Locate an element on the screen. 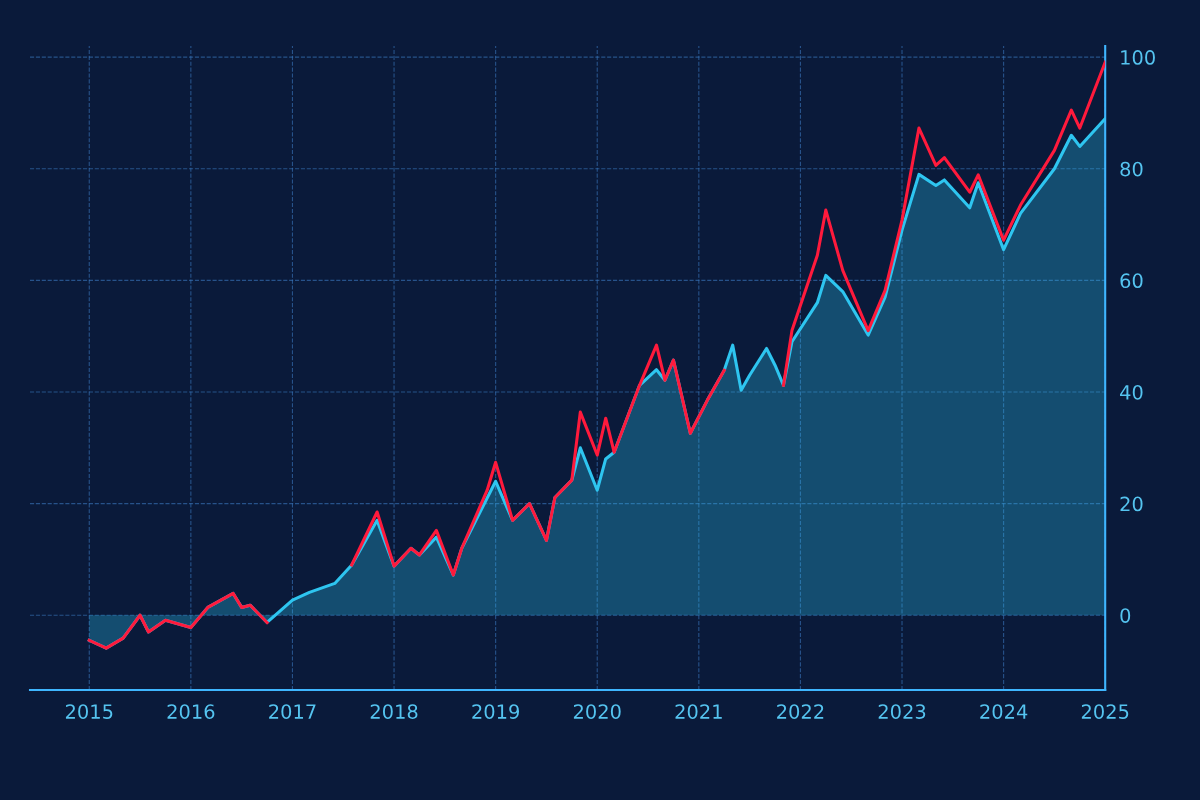 Image resolution: width=1200 pixels, height=800 pixels. x-tick-label: 2017 is located at coordinates (292, 711).